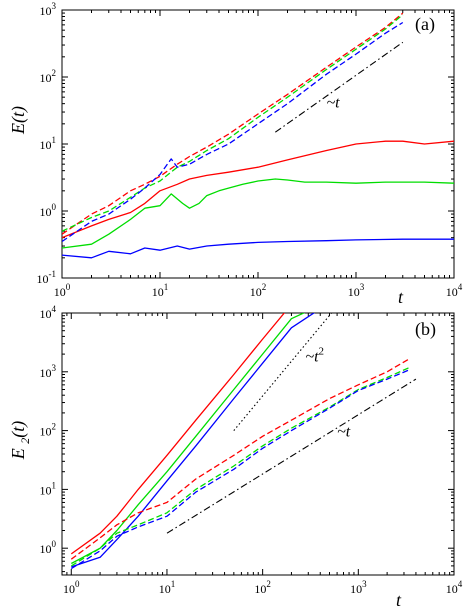 This screenshot has width=469, height=613. I want to click on panel-label-b: (b), so click(425, 329).